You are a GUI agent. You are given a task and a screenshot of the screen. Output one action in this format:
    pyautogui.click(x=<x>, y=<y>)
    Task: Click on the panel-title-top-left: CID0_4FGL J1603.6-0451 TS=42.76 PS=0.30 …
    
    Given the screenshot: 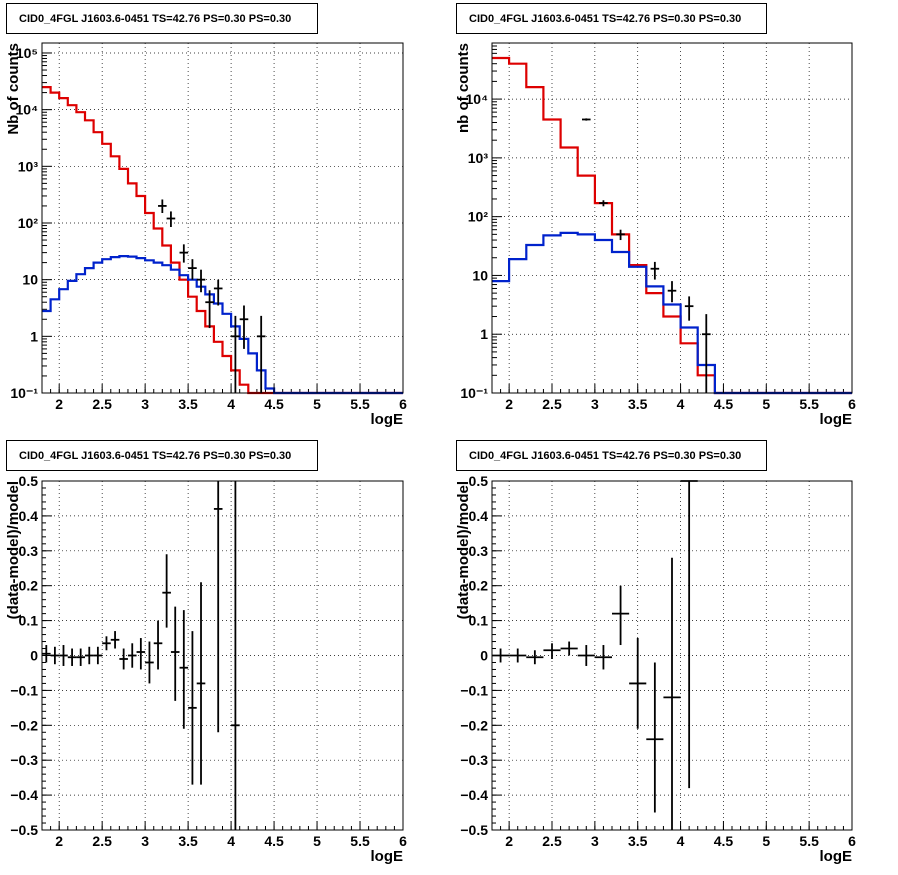 What is the action you would take?
    pyautogui.click(x=162, y=18)
    